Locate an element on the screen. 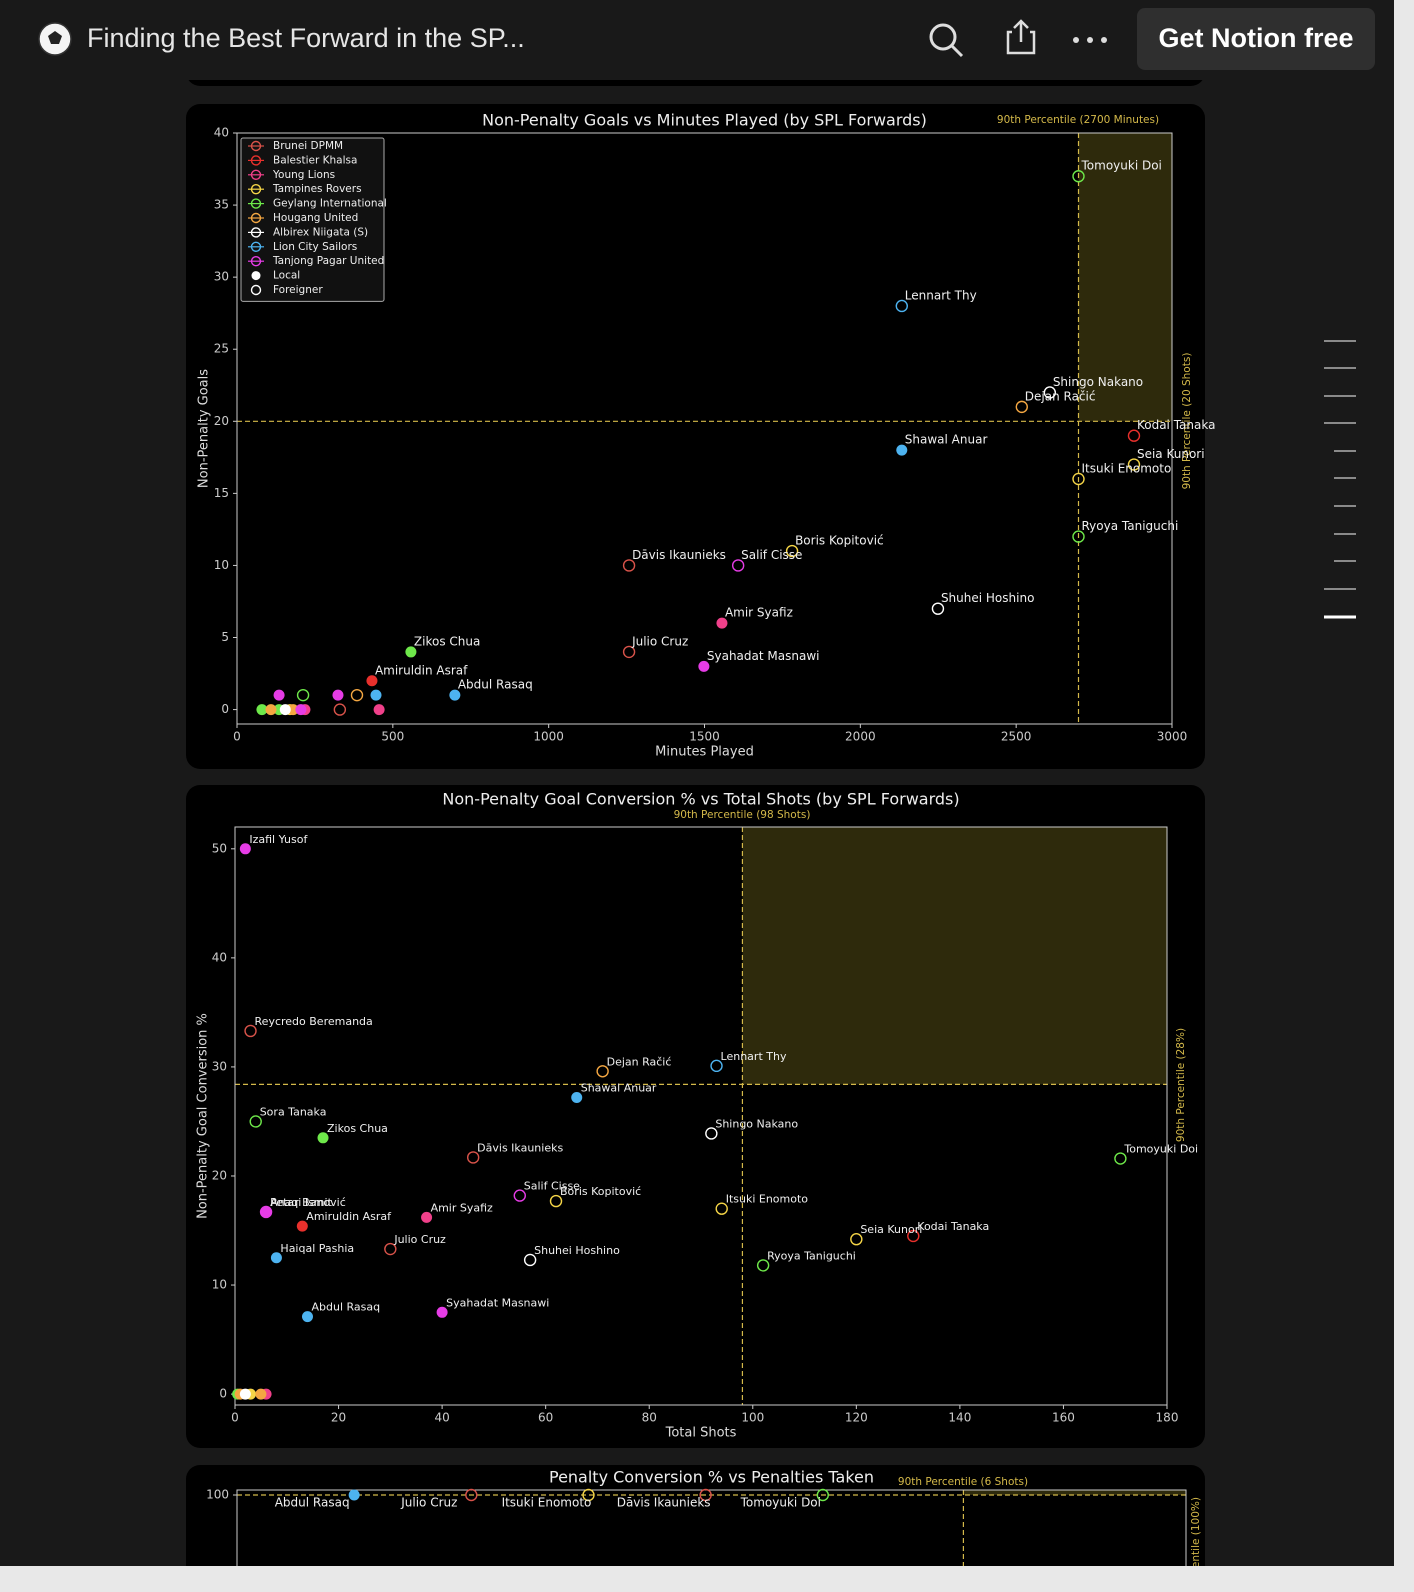  point-label: Kodai Tanaka is located at coordinates (1176, 425).